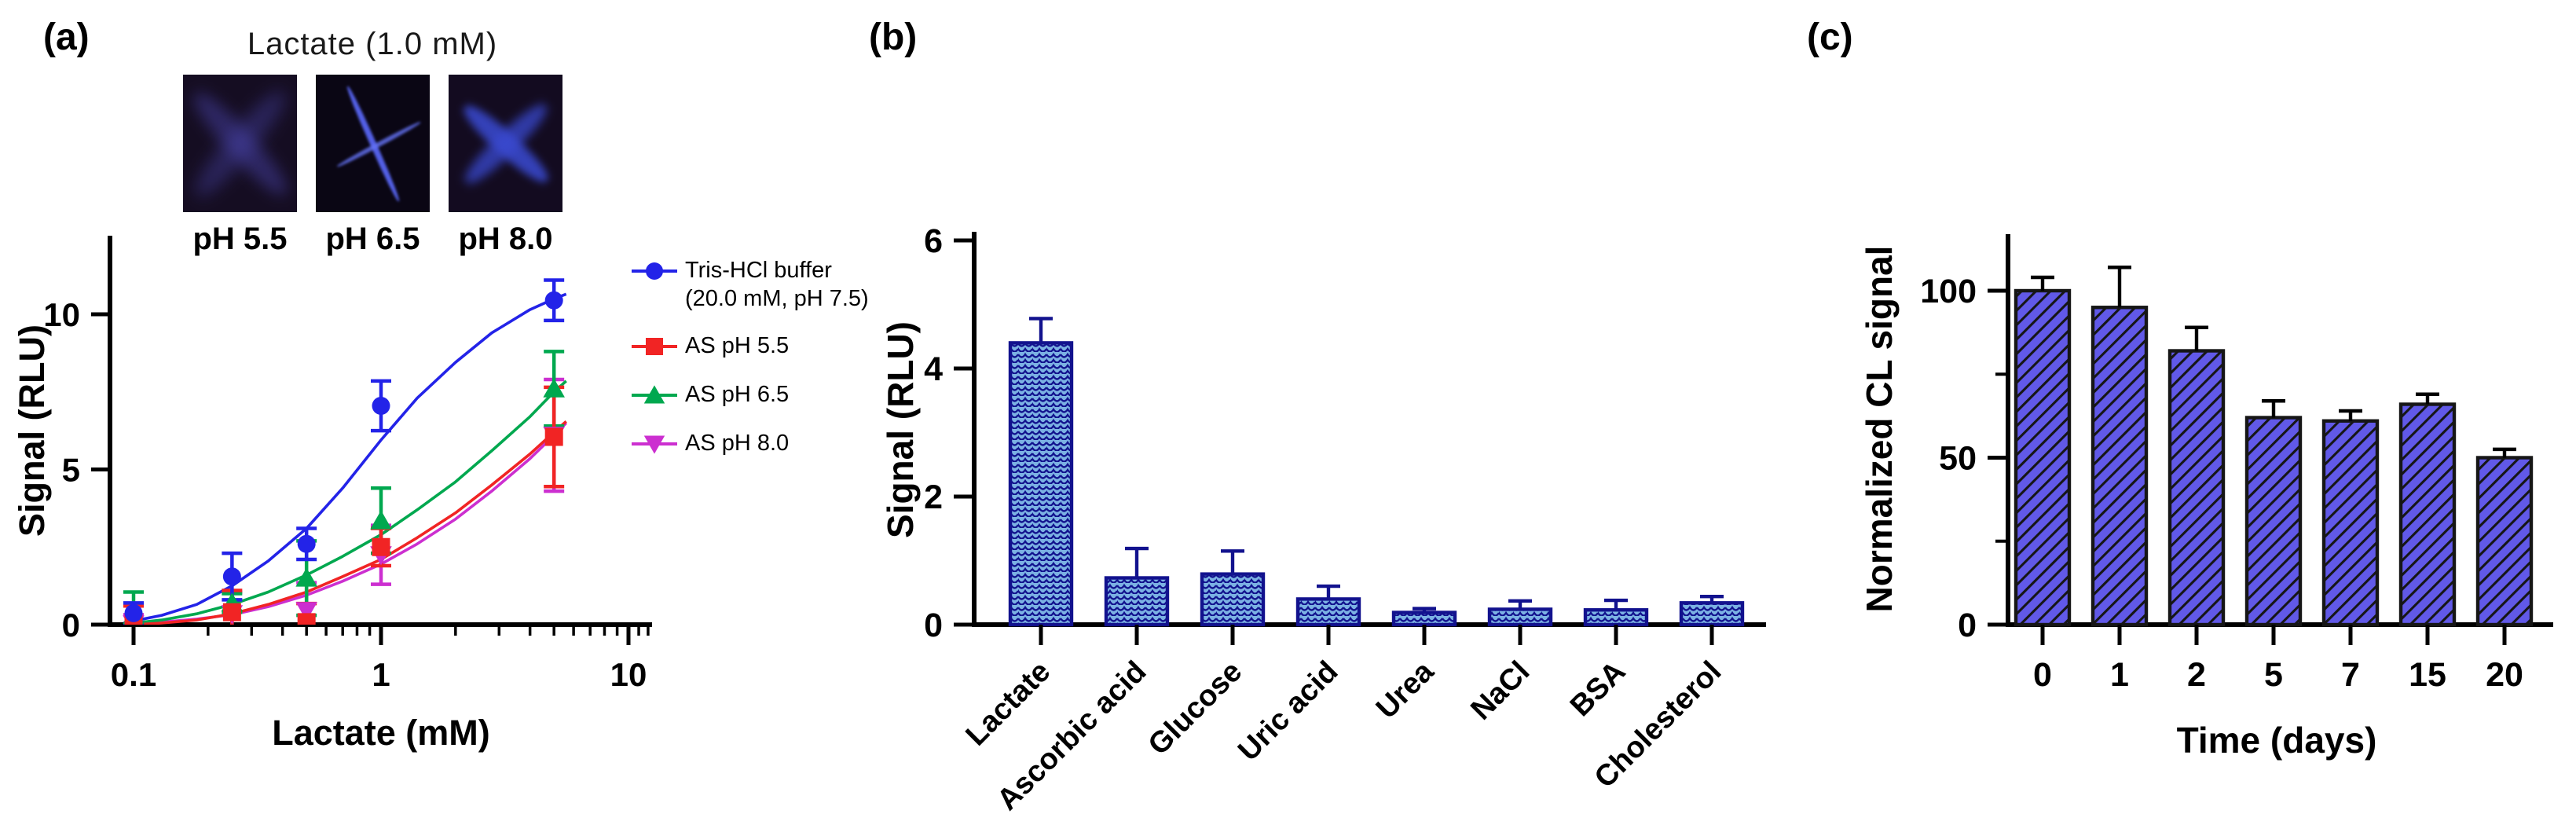 The width and height of the screenshot is (2576, 836). Describe the element at coordinates (737, 394) in the screenshot. I see `legend-label: AS pH 6.5` at that location.